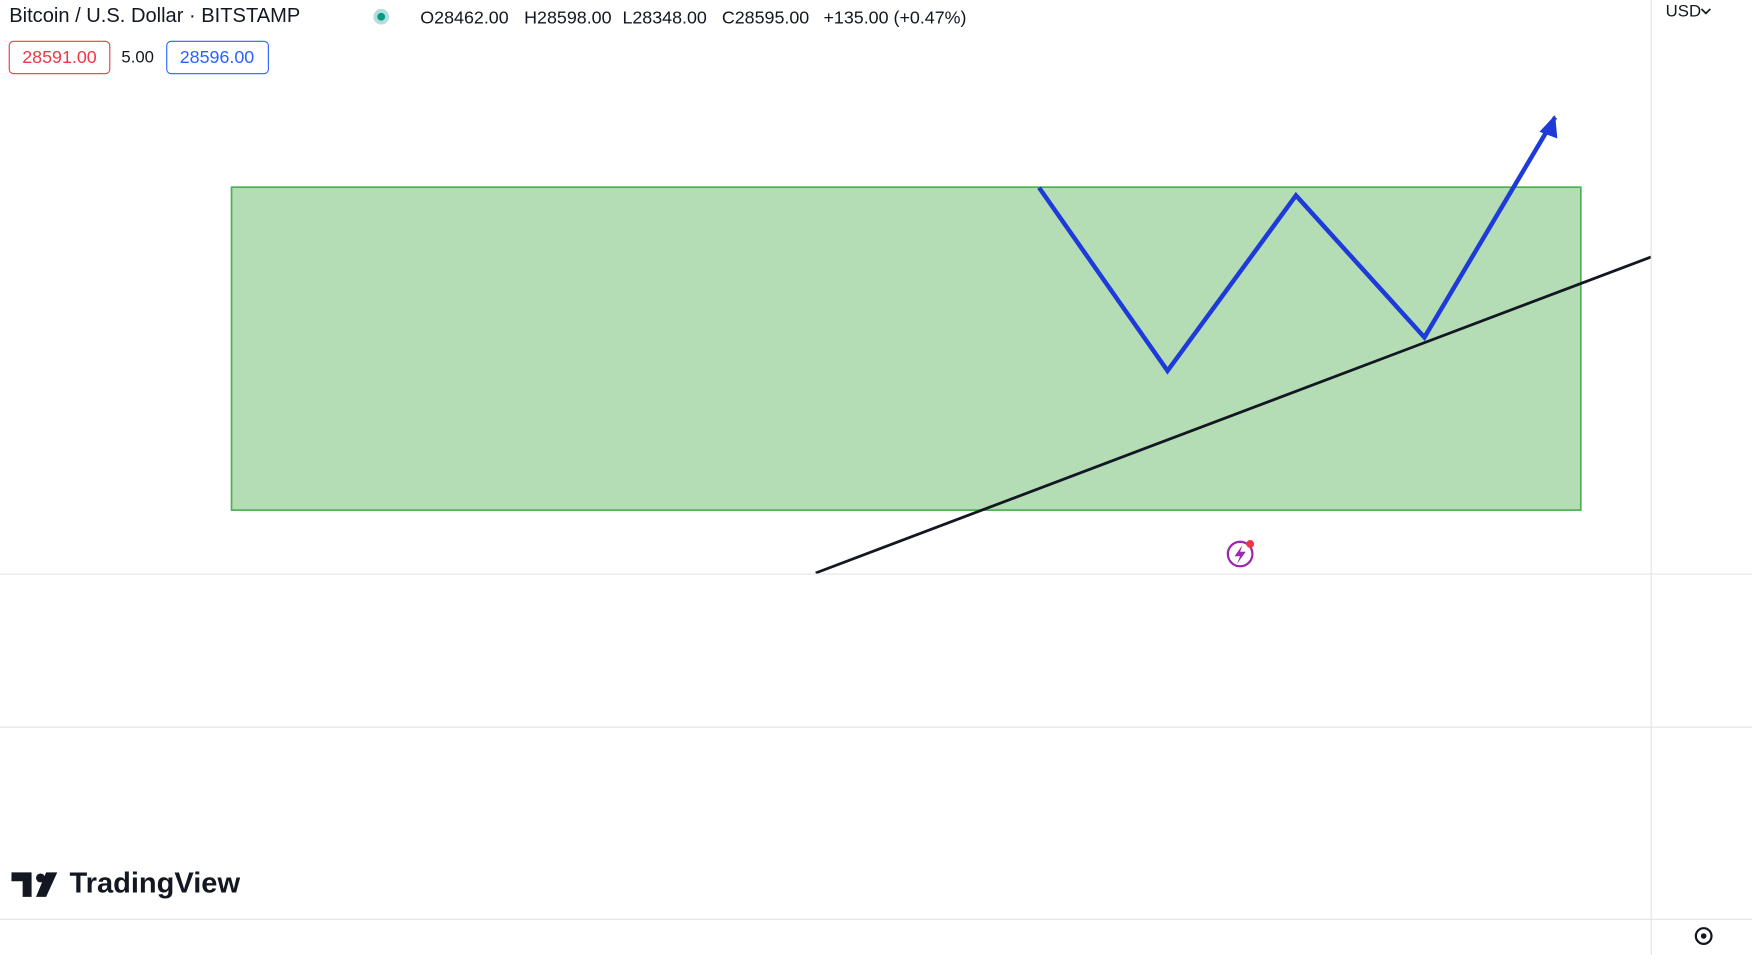  What do you see at coordinates (155, 883) in the screenshot?
I see `brand-name: TradingView` at bounding box center [155, 883].